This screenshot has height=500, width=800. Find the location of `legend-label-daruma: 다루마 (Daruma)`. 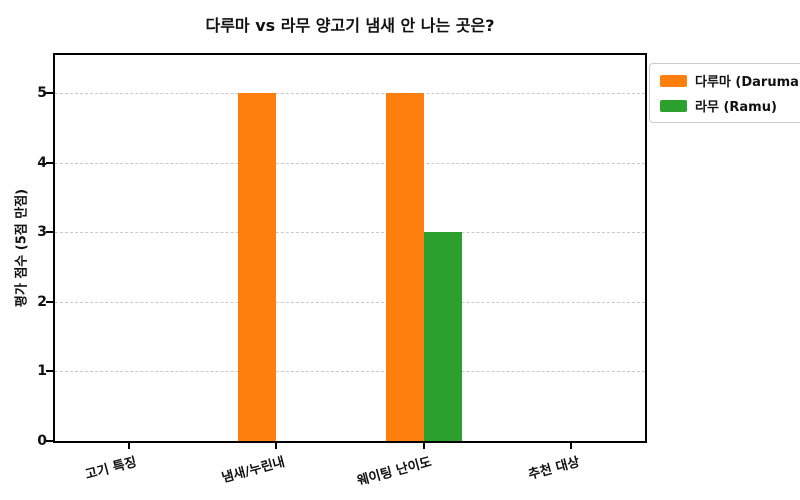

legend-label-daruma: 다루마 (Daruma) is located at coordinates (747, 82).